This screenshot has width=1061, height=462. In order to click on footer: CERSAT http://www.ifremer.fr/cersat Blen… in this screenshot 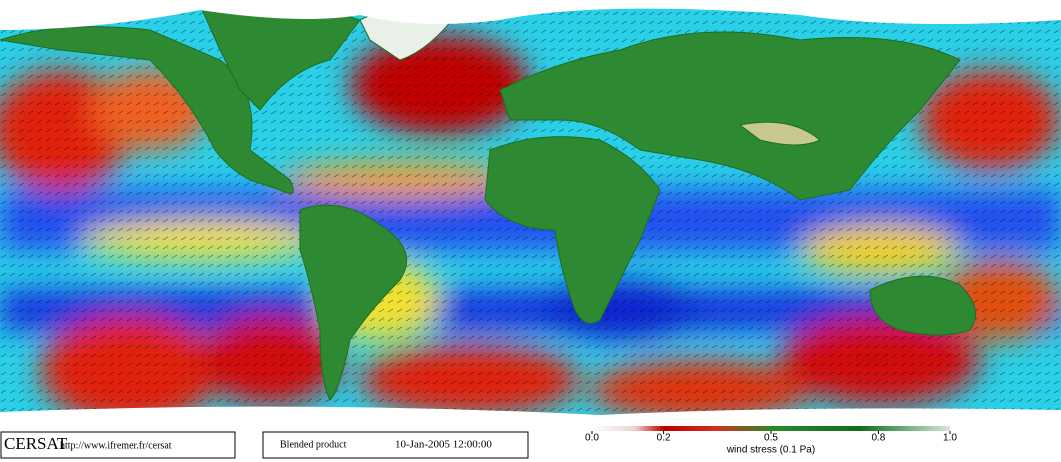, I will do `click(530, 444)`.